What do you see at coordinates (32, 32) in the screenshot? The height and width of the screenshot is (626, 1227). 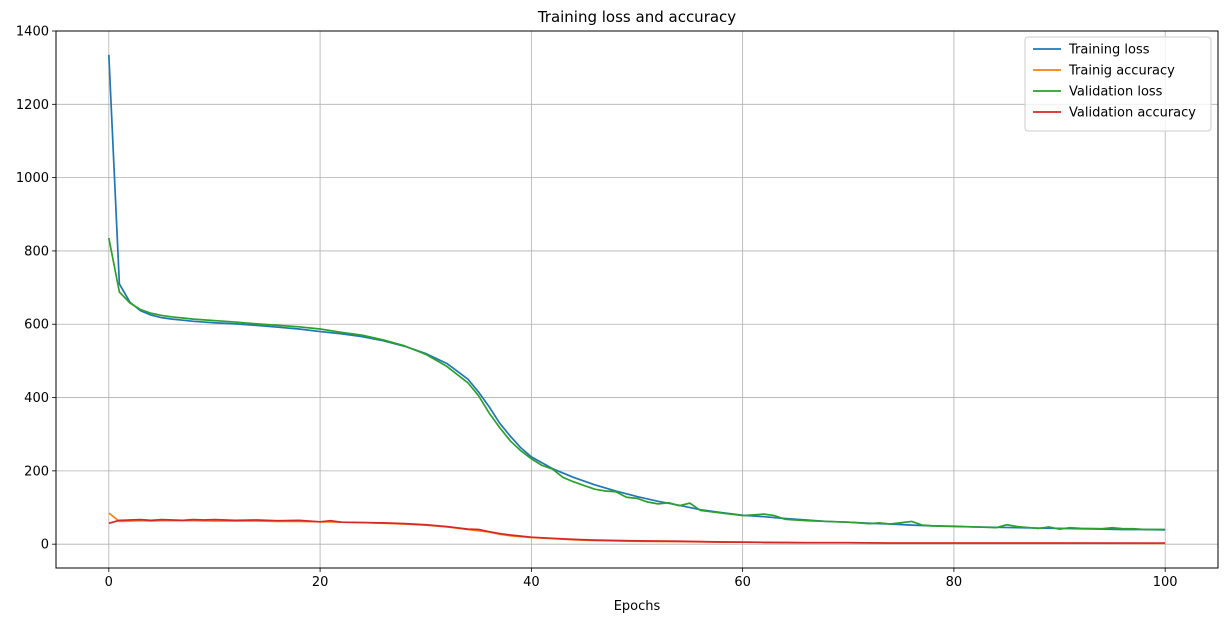 I see `y-tick-label: 1400` at bounding box center [32, 32].